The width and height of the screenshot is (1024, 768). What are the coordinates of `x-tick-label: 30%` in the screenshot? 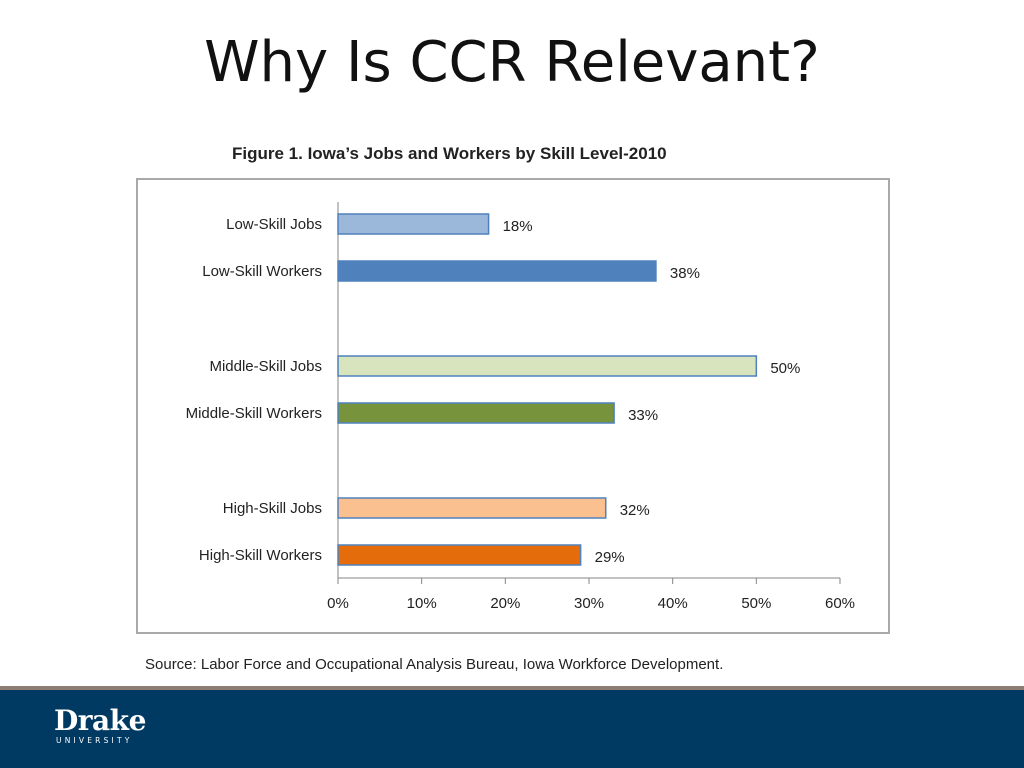 It's located at (589, 603).